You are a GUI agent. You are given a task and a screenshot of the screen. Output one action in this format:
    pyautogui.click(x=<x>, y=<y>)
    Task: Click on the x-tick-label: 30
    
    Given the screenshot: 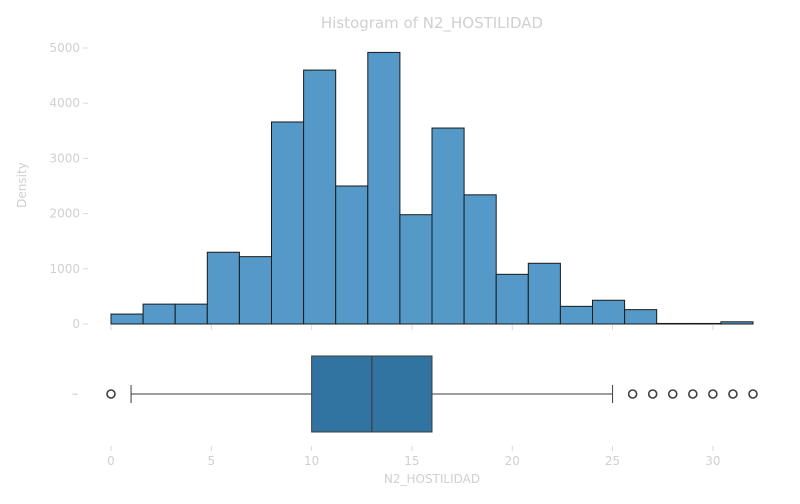 What is the action you would take?
    pyautogui.click(x=712, y=461)
    